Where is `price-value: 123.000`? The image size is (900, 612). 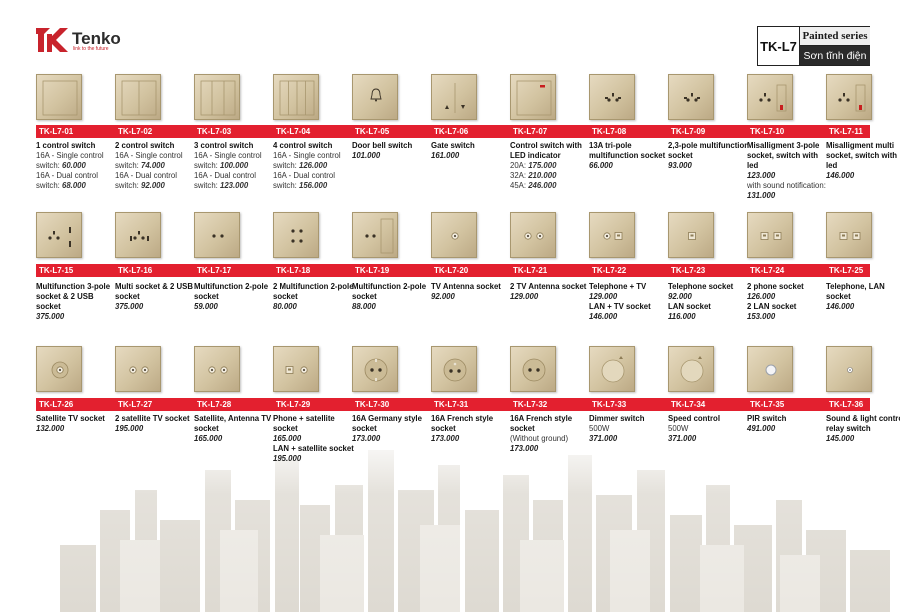
price-value: 123.000 is located at coordinates (761, 175).